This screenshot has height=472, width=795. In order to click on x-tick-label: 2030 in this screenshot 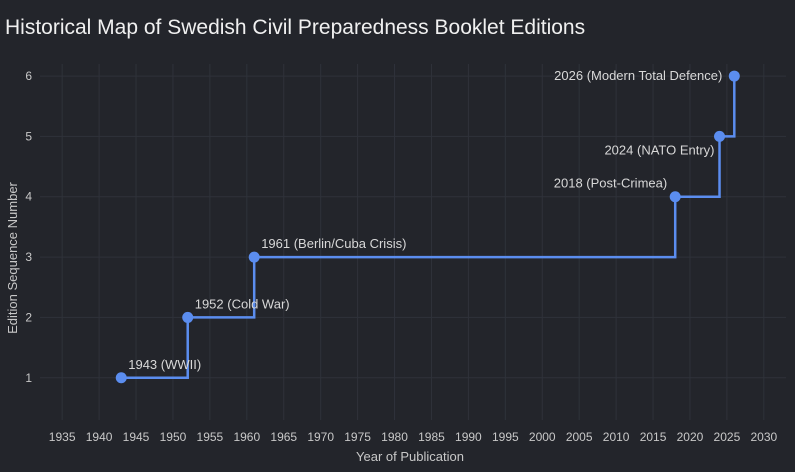, I will do `click(763, 437)`.